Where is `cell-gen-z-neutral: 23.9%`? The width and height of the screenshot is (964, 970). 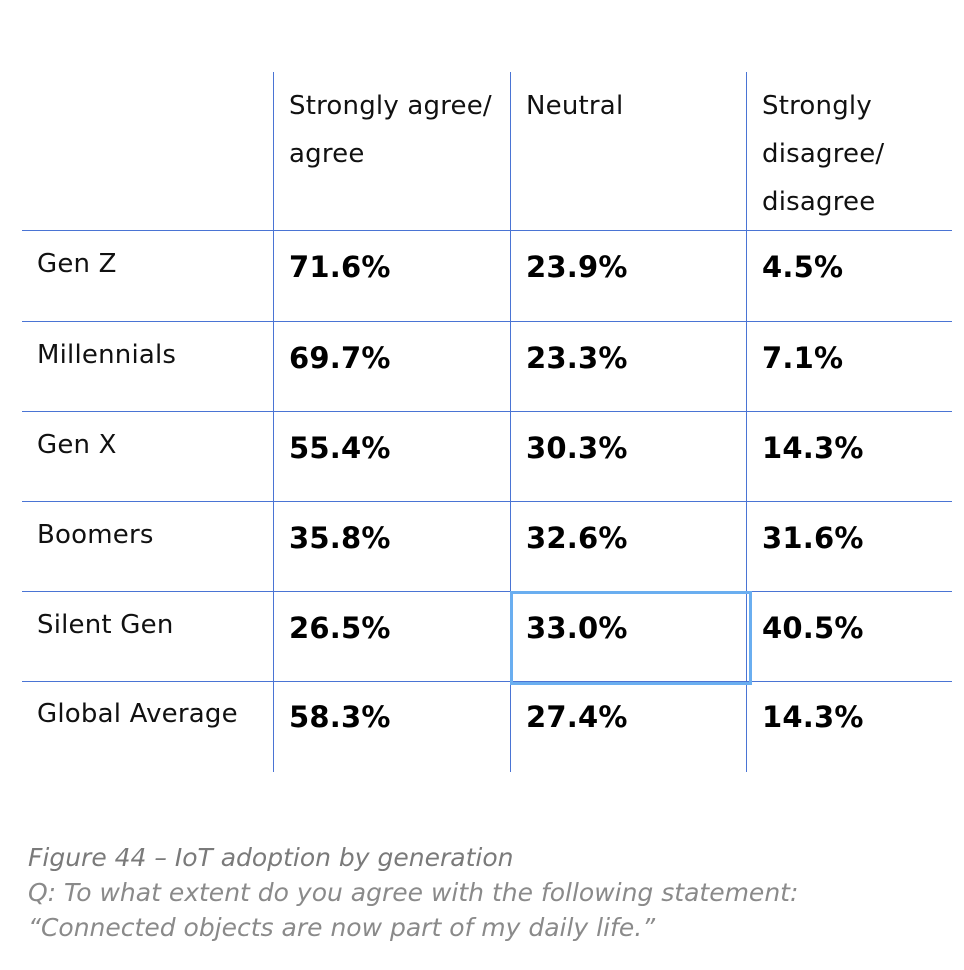
cell-gen-z-neutral: 23.9% is located at coordinates (577, 267).